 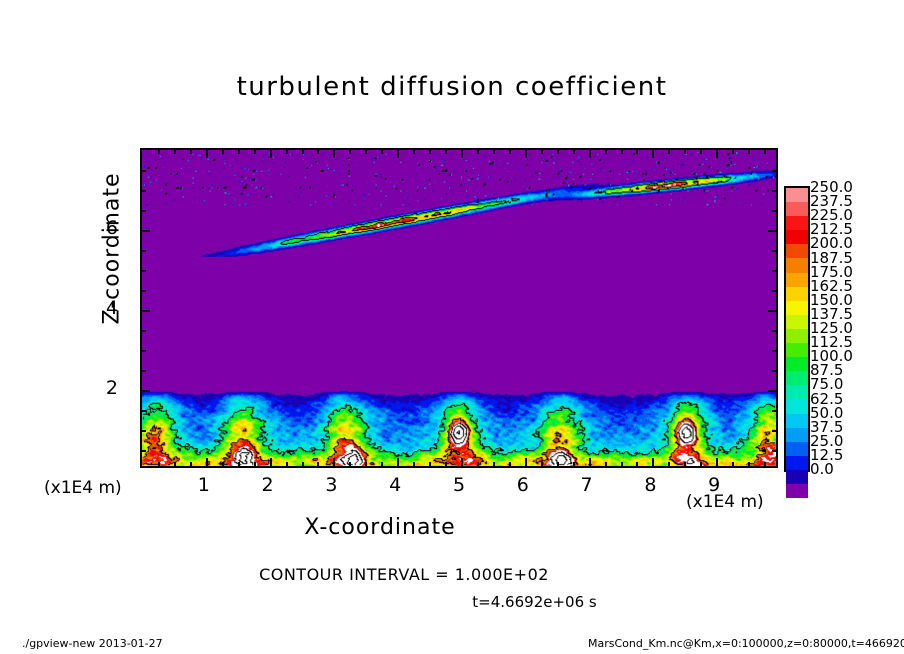 What do you see at coordinates (831, 313) in the screenshot?
I see `colorbar-tick-label: 137.5` at bounding box center [831, 313].